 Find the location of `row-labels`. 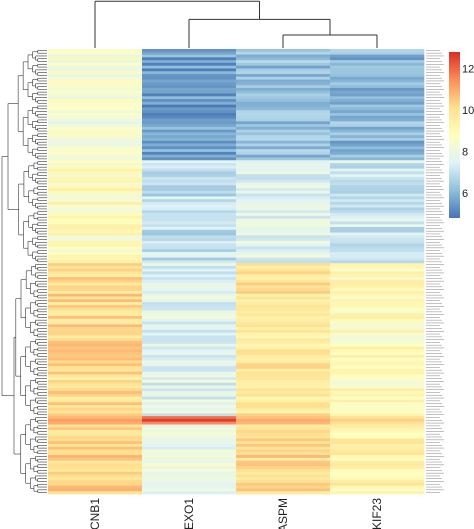

row-labels is located at coordinates (435, 271).